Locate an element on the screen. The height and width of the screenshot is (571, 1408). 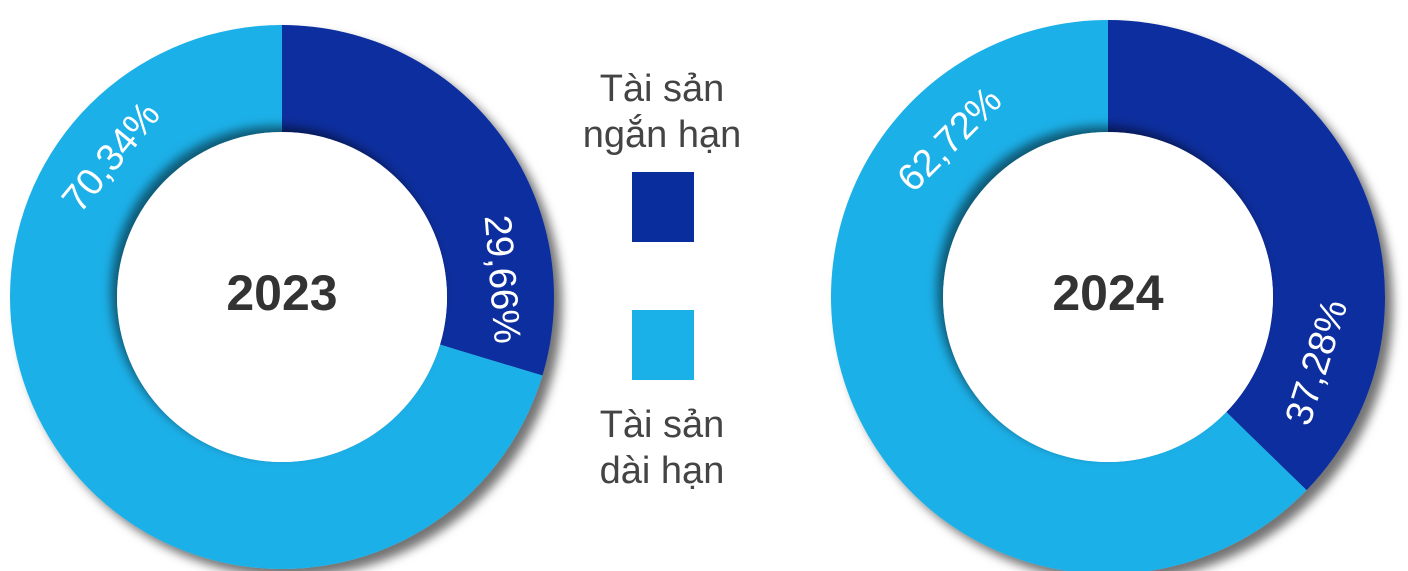
center-label: 2023 is located at coordinates (281, 293).